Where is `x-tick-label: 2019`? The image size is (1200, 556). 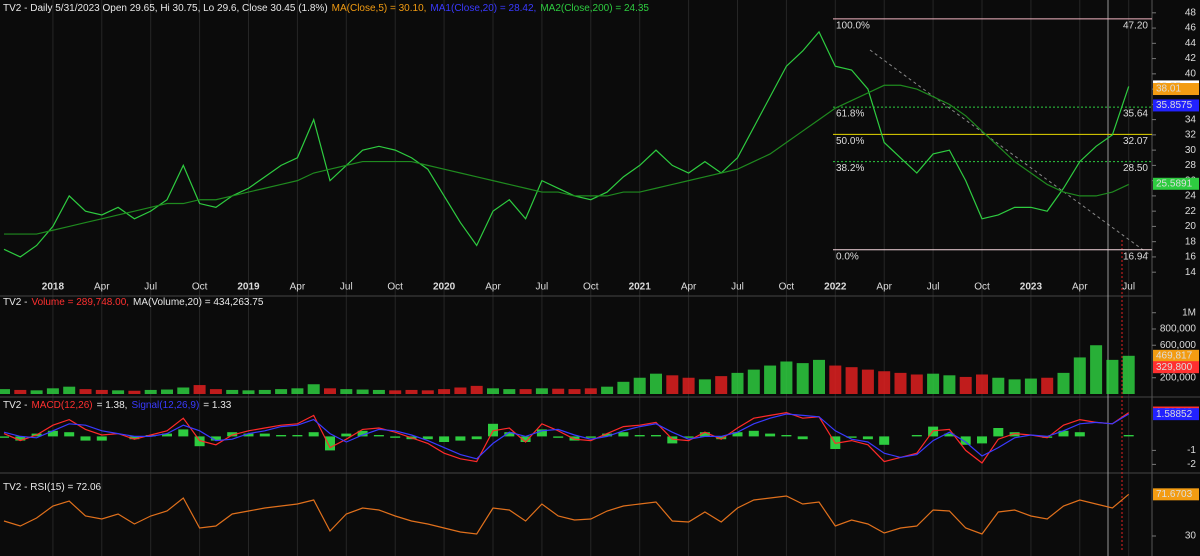 x-tick-label: 2019 is located at coordinates (248, 287).